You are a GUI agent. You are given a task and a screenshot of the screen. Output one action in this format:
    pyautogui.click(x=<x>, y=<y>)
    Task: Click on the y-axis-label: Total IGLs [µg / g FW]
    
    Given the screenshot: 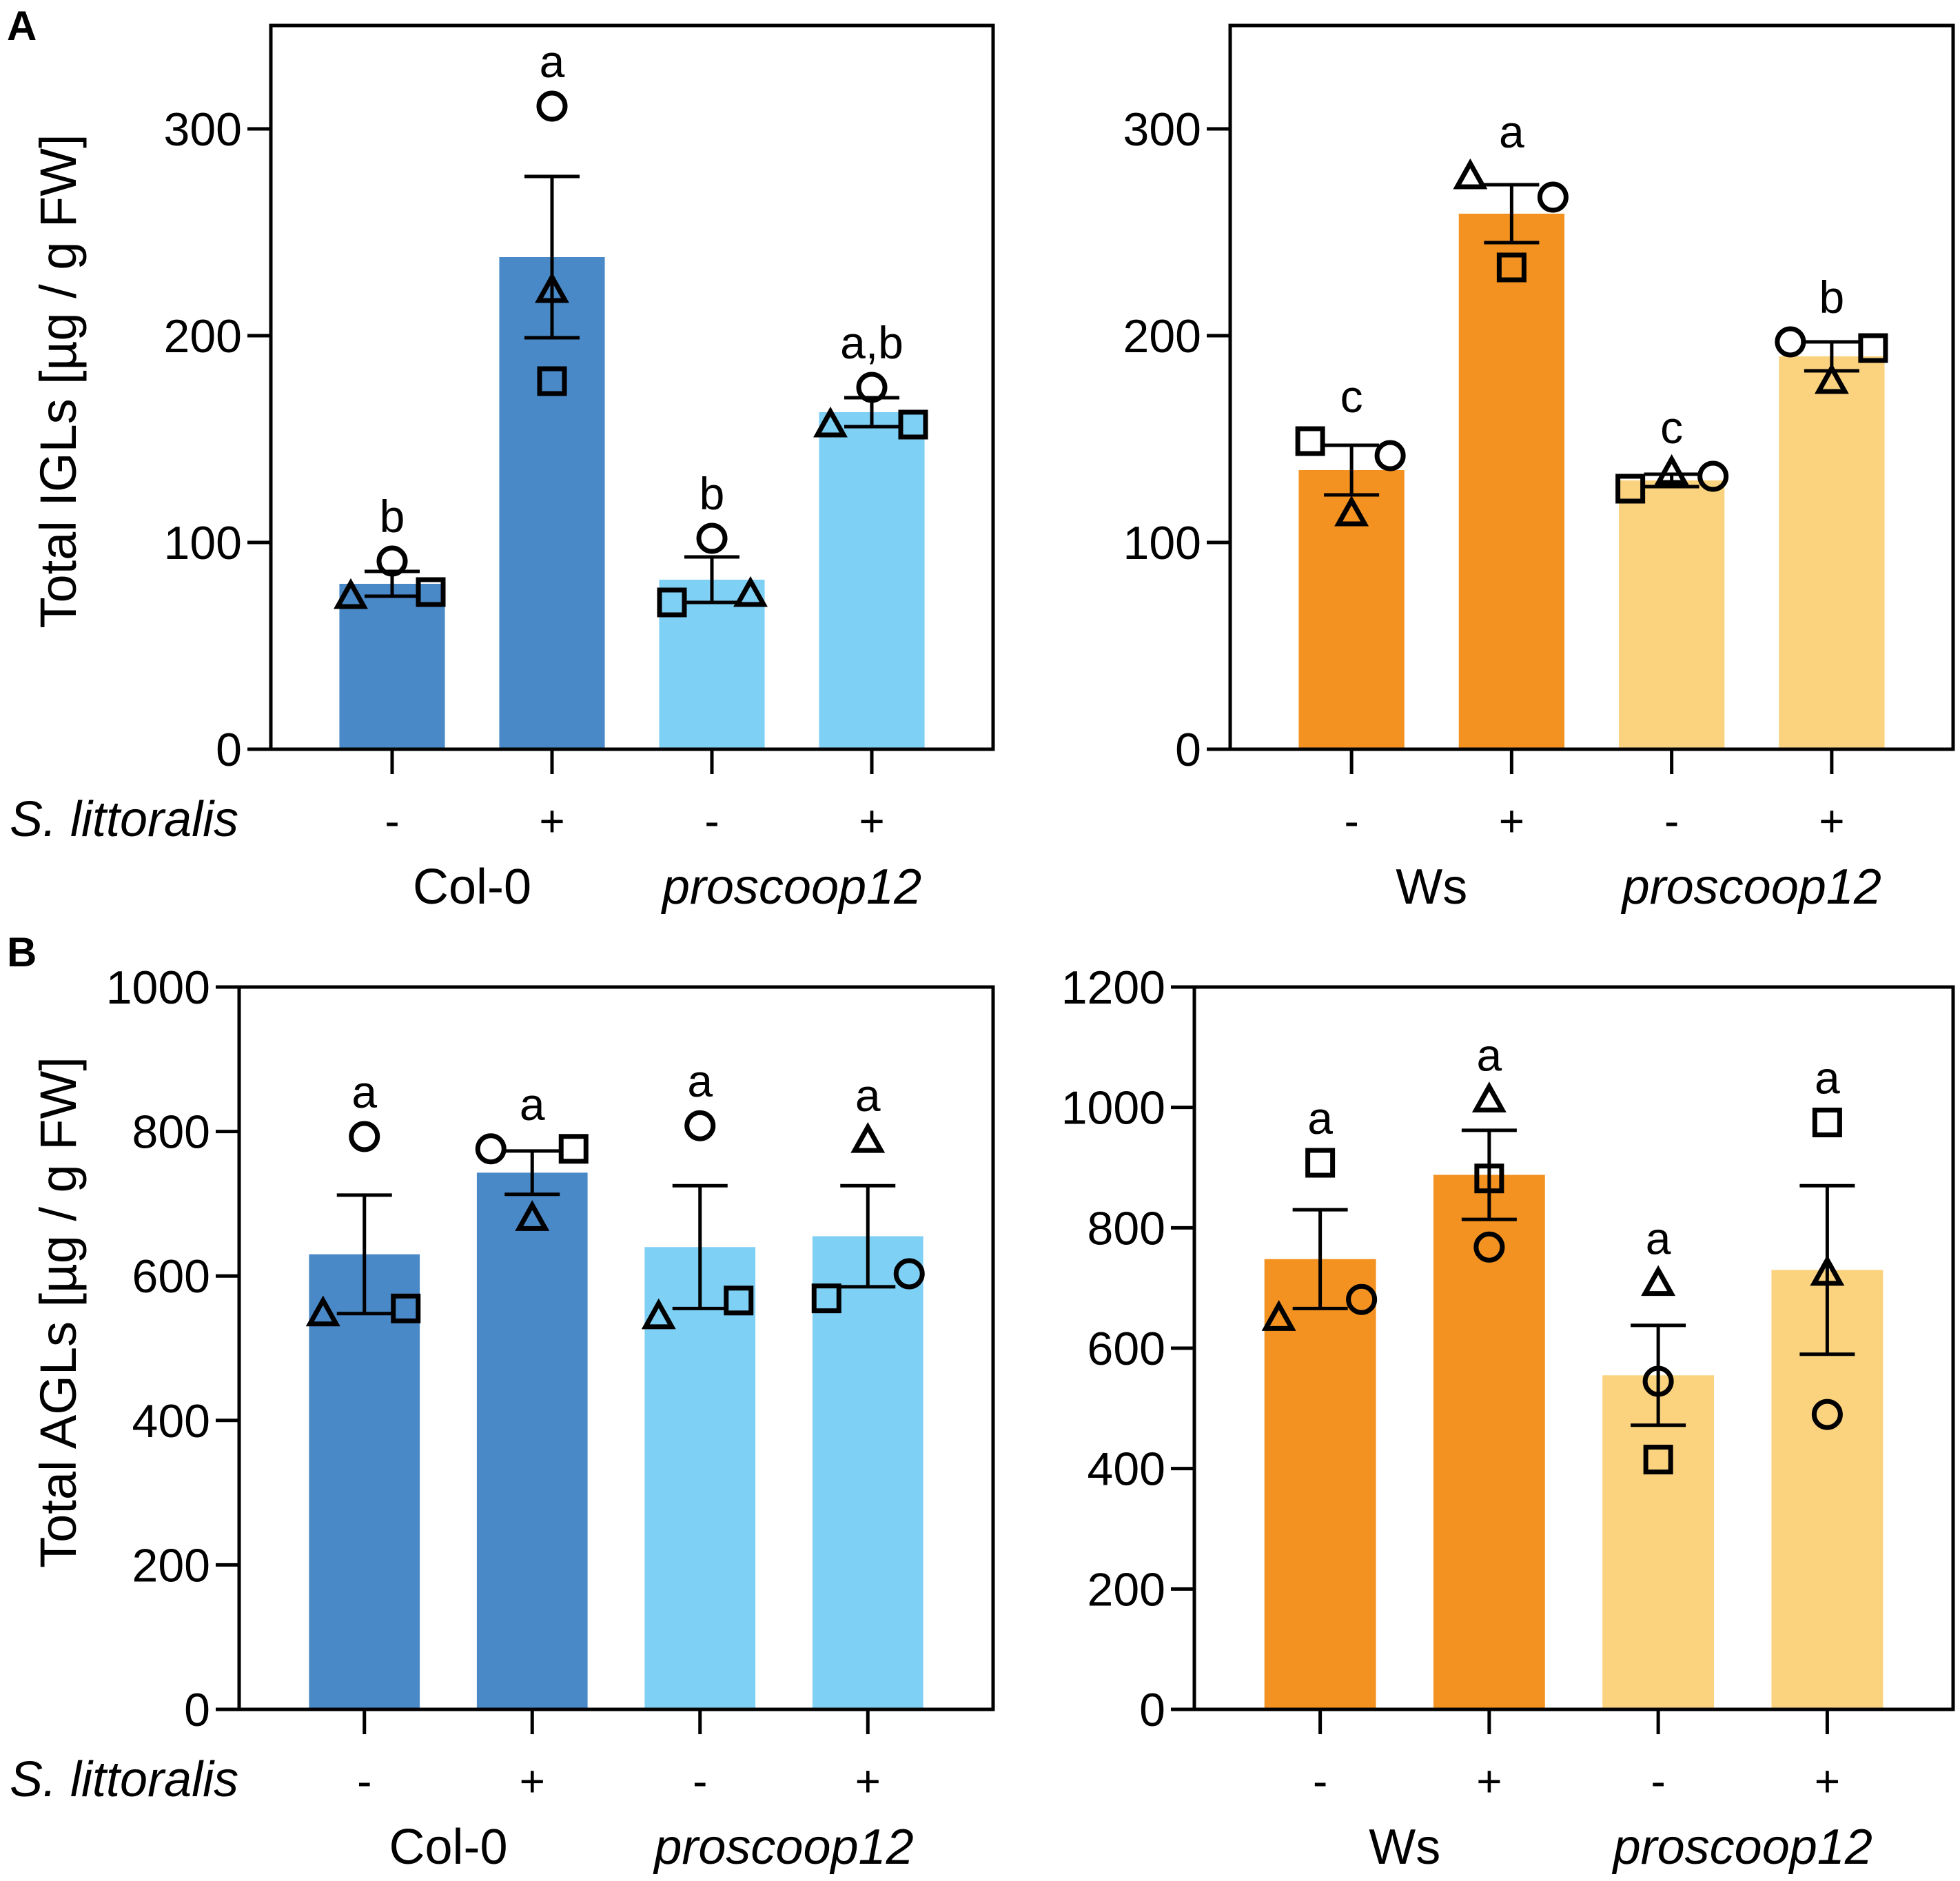 What is the action you would take?
    pyautogui.click(x=59, y=381)
    